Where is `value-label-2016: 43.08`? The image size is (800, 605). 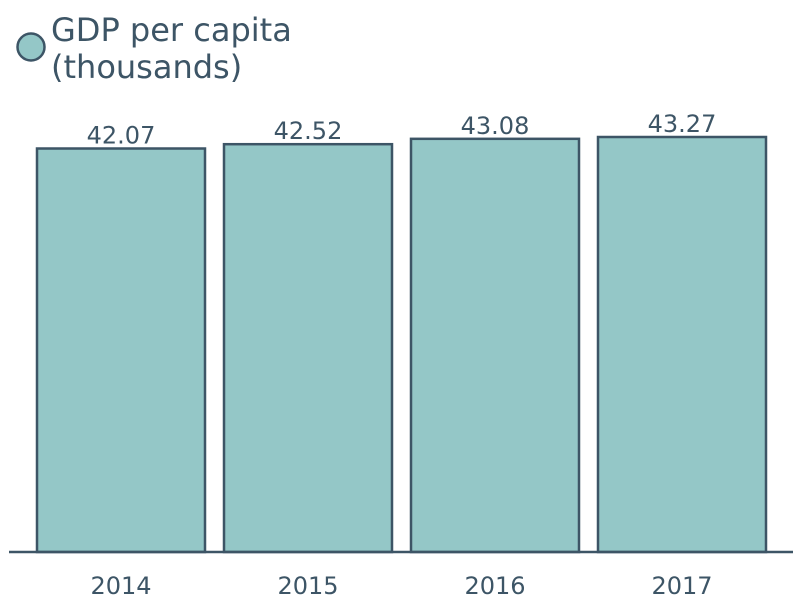 value-label-2016: 43.08 is located at coordinates (495, 126).